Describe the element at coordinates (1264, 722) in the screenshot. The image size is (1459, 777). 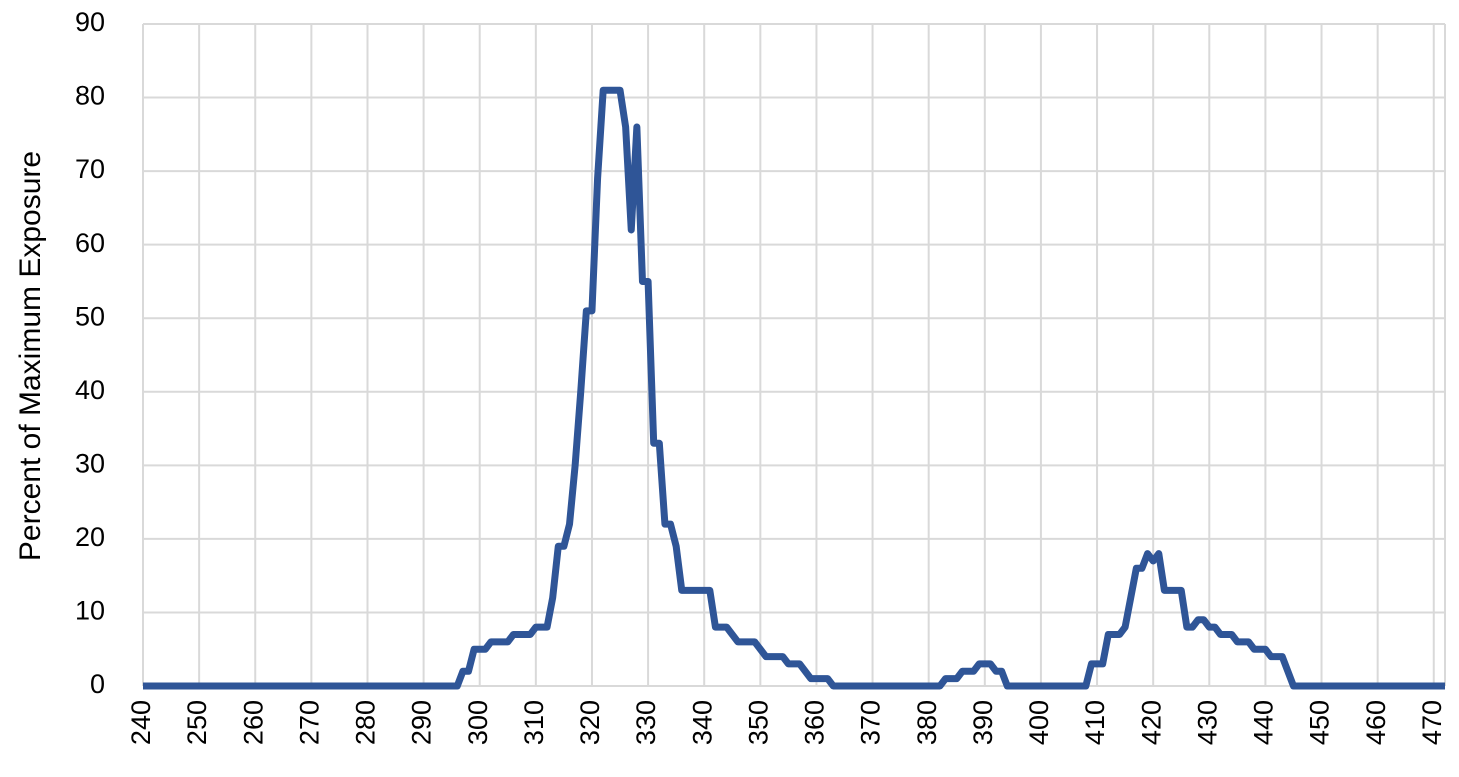
I see `x-tick-label: 440` at that location.